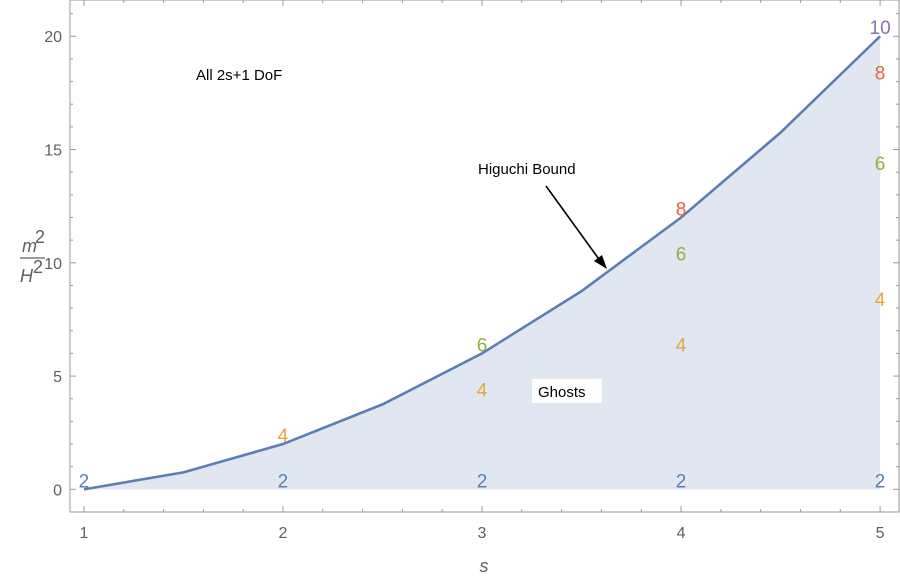  I want to click on dof-label: 10, so click(880, 28).